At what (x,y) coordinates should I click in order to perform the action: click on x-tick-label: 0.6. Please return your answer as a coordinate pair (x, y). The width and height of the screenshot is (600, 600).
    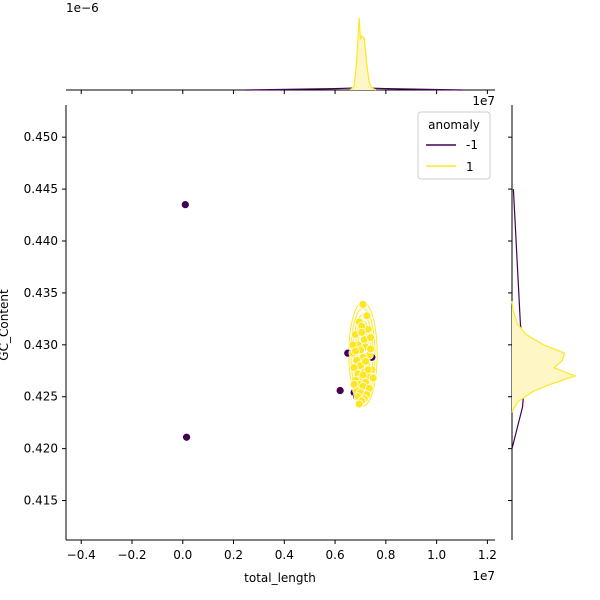
    Looking at the image, I should click on (335, 555).